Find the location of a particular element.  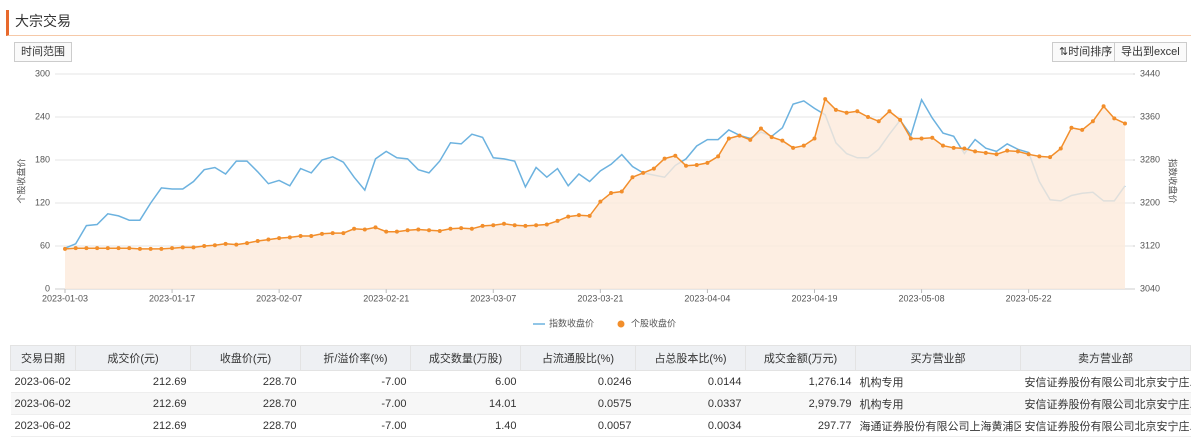

x-tick-label: 2023-02-07 is located at coordinates (279, 298).